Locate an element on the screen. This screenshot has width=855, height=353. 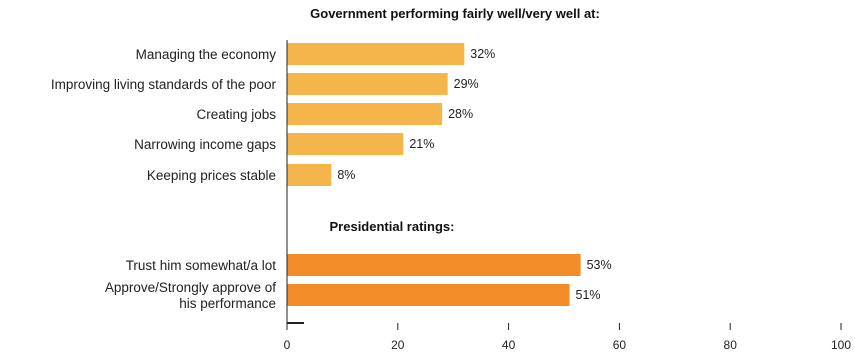
category-label: Managing the economy is located at coordinates (206, 54).